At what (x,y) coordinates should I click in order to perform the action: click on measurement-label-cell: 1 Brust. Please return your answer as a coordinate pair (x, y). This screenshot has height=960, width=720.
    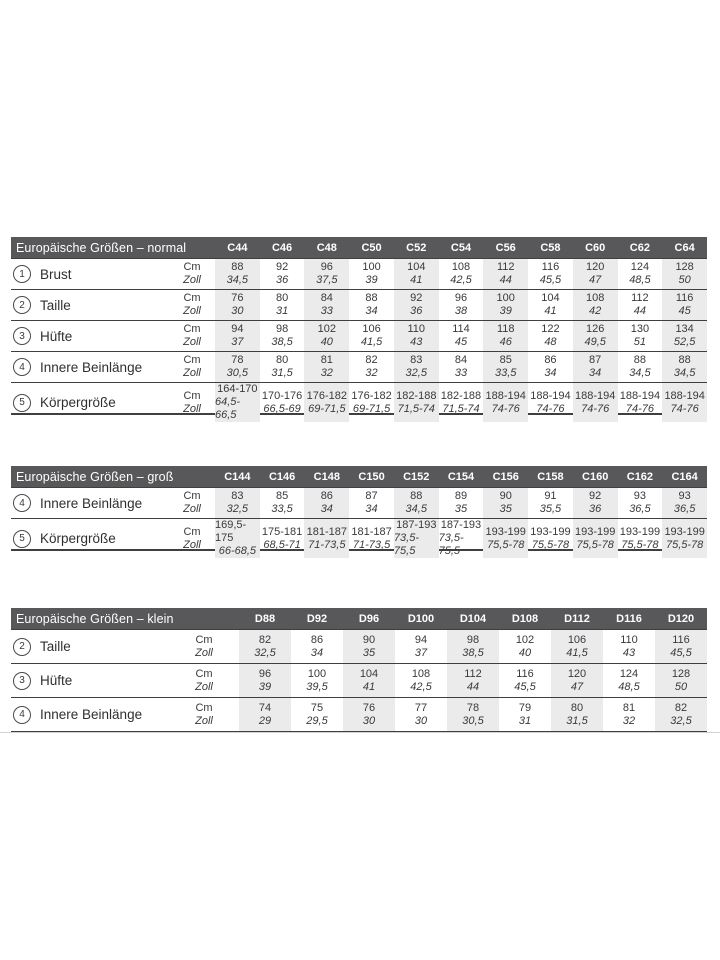
    Looking at the image, I should click on (90, 274).